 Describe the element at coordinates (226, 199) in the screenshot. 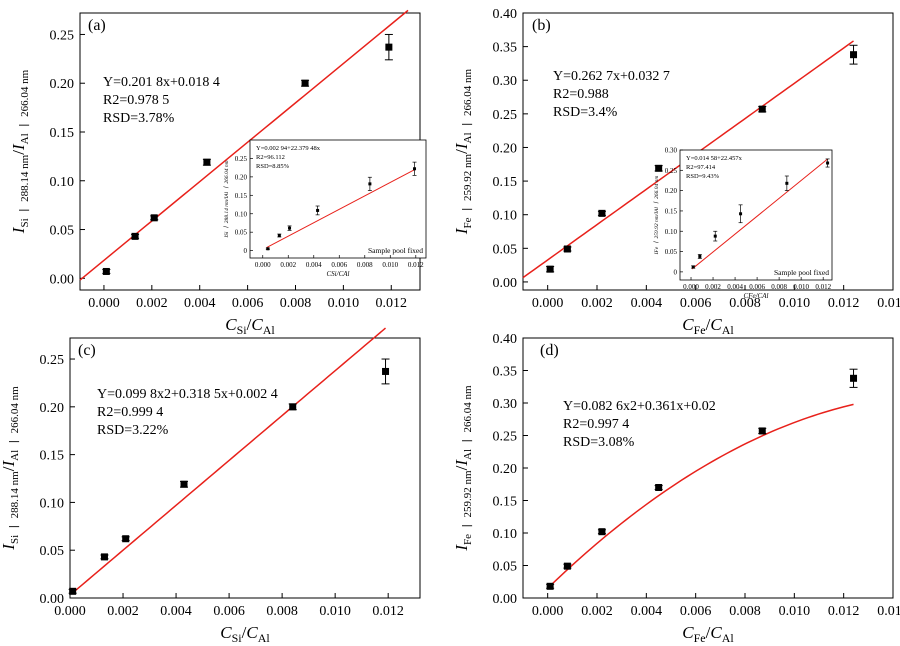

I see `inset-y-axis-label: ISi 丨 288.14 nm/IAl 丨 266.04 nm` at that location.